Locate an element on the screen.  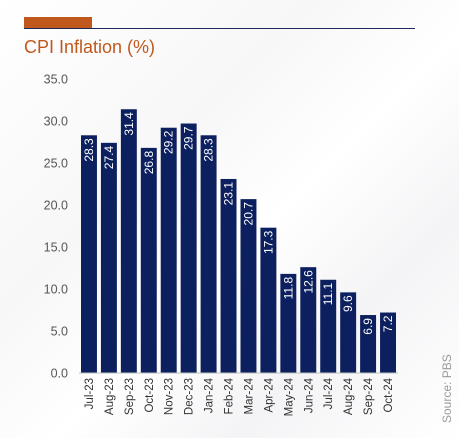
bar-value-label: 23.1 is located at coordinates (229, 194).